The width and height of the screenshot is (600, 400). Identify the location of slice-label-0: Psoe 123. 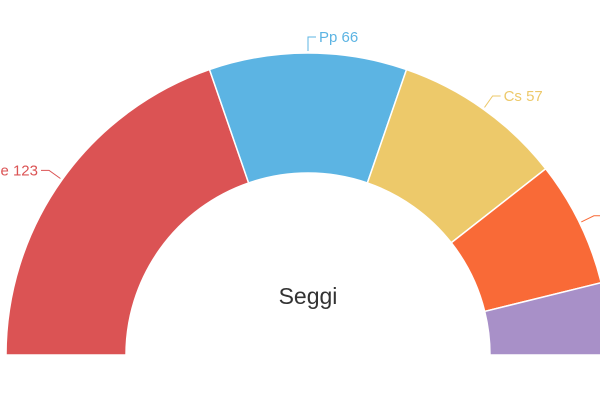
(19, 170).